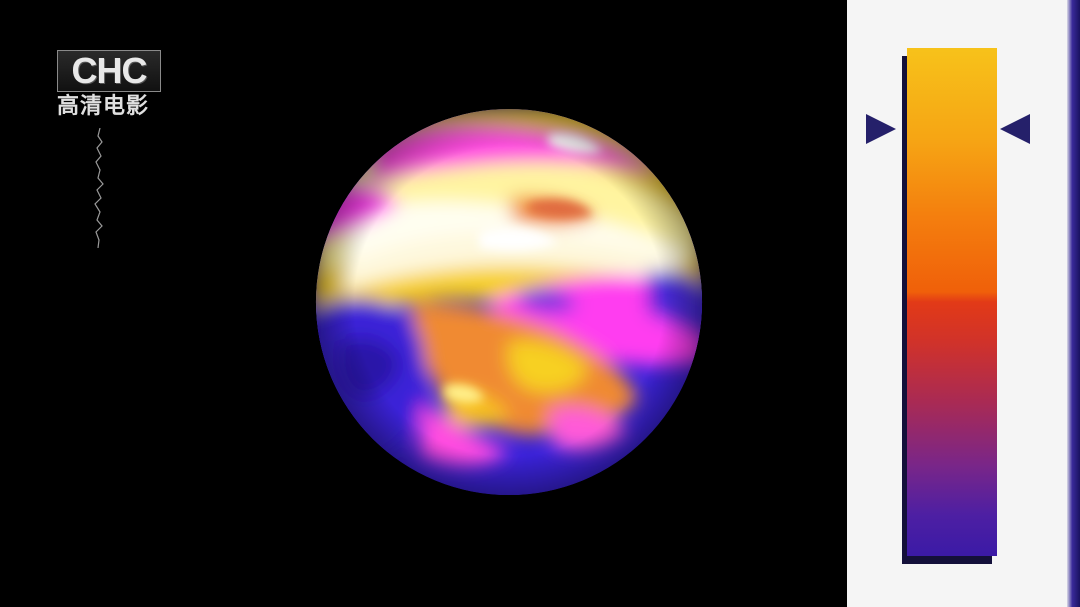 The width and height of the screenshot is (1080, 607). I want to click on logo-letters: CHC, so click(109, 70).